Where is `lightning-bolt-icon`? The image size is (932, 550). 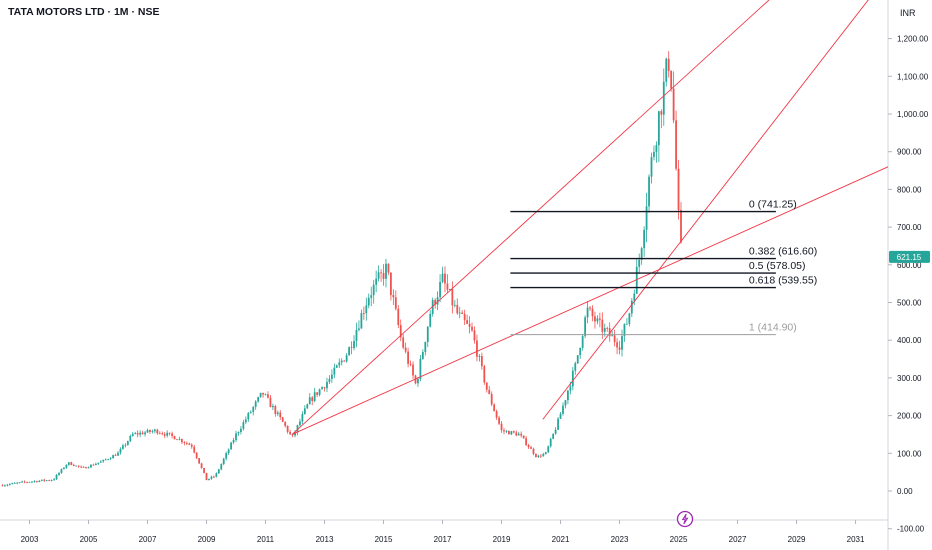
lightning-bolt-icon is located at coordinates (685, 519).